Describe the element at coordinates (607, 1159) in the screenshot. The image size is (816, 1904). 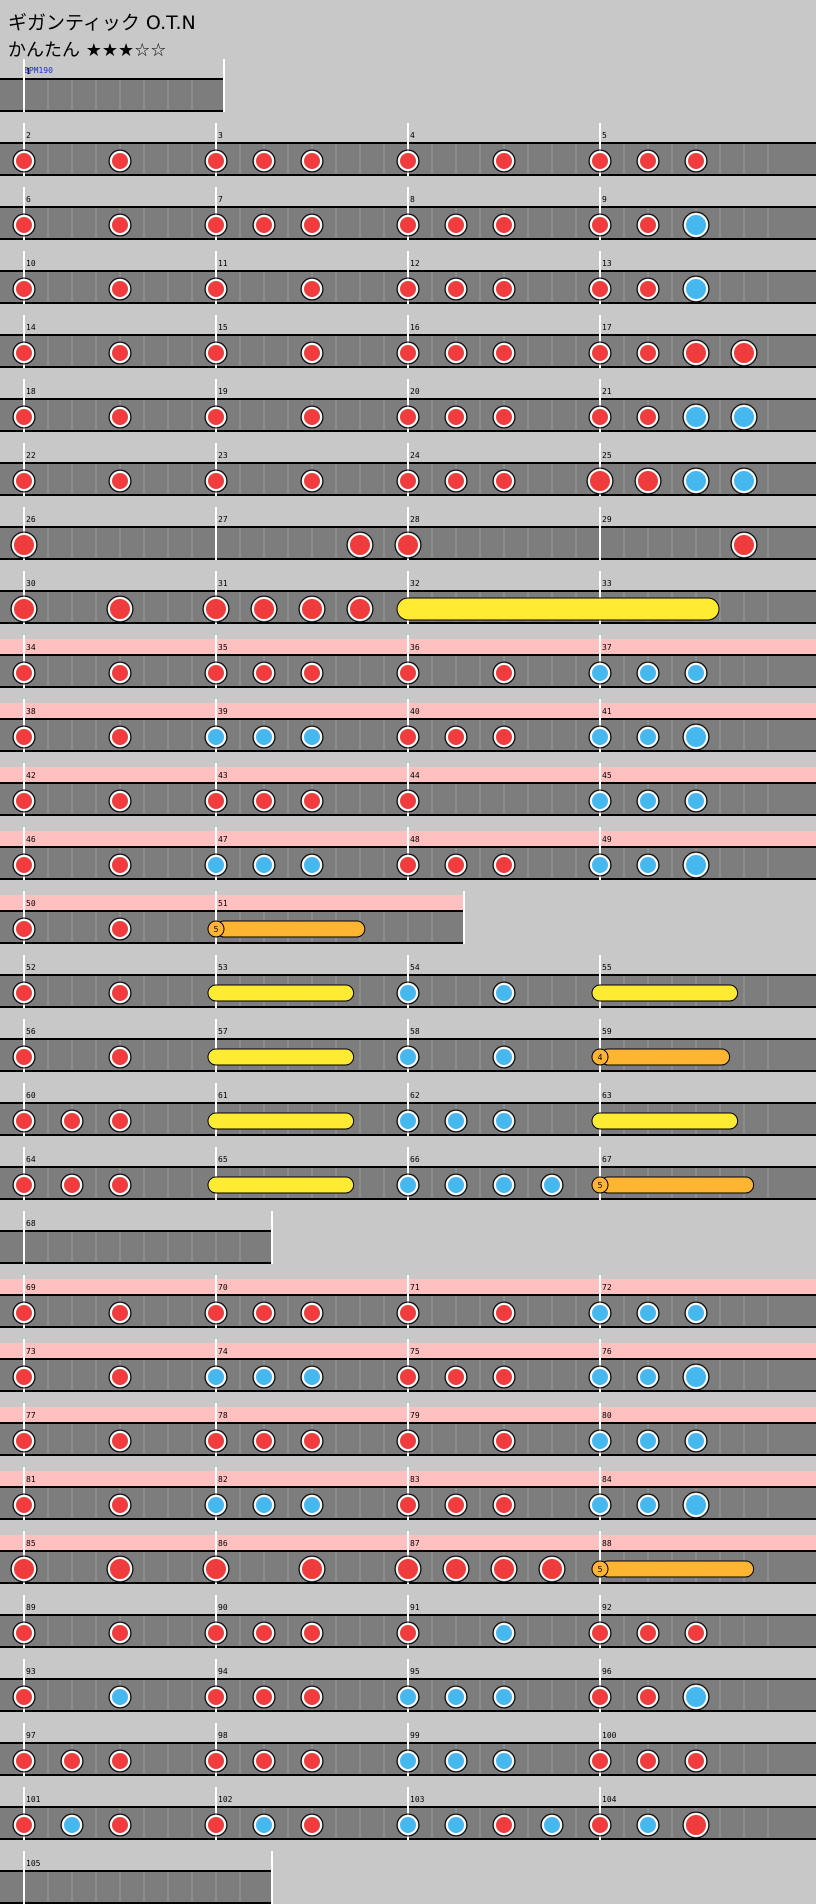
I see `measure-number: 67` at that location.